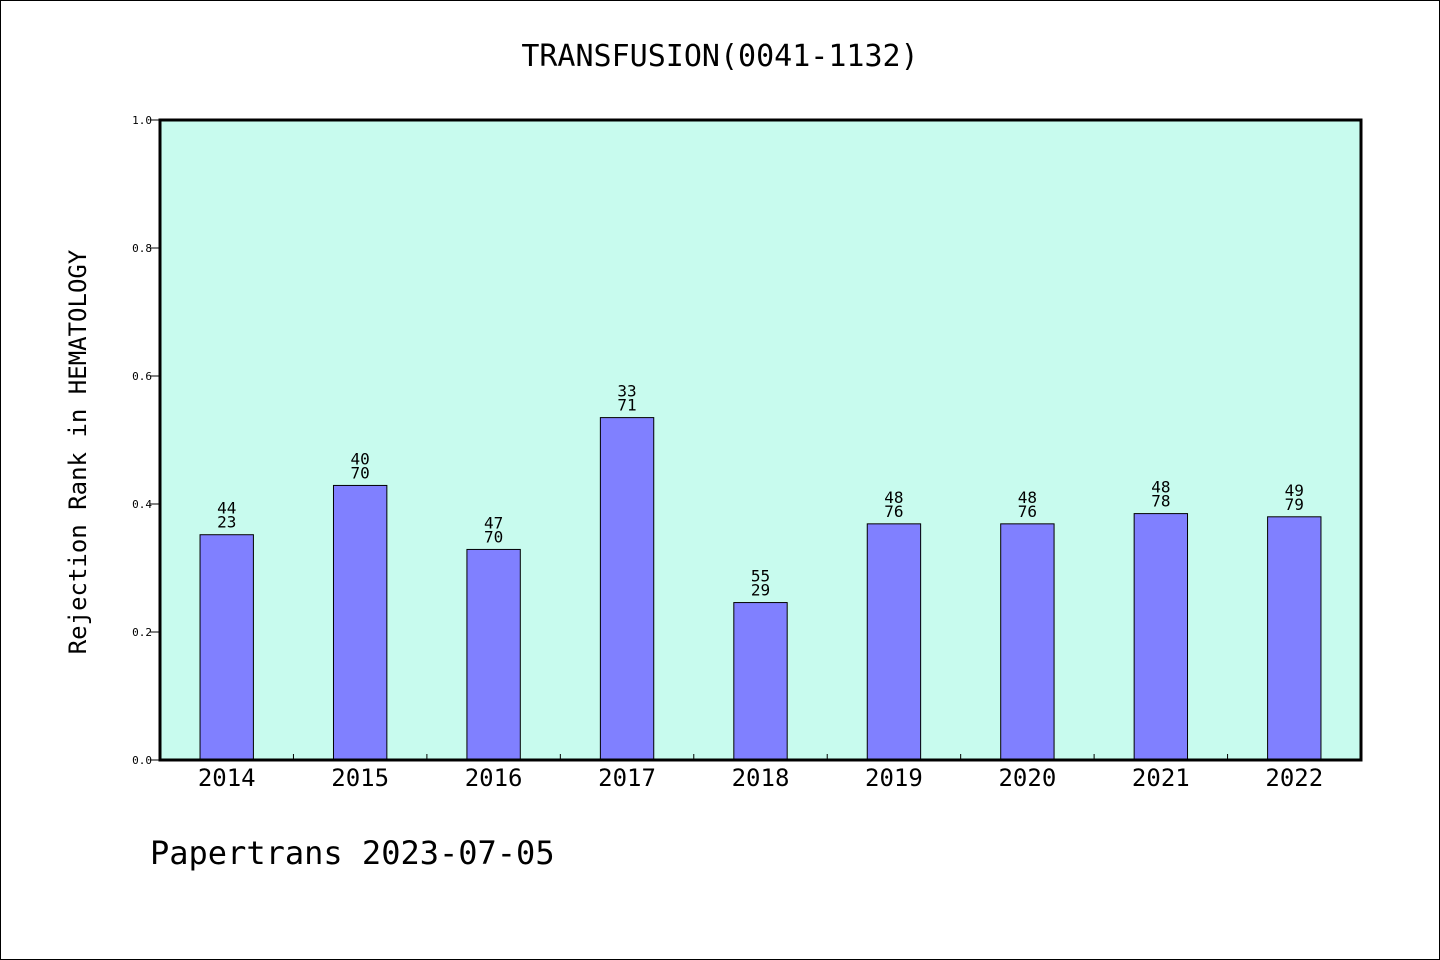 The image size is (1440, 960). What do you see at coordinates (1294, 638) in the screenshot?
I see `bar-2022` at bounding box center [1294, 638].